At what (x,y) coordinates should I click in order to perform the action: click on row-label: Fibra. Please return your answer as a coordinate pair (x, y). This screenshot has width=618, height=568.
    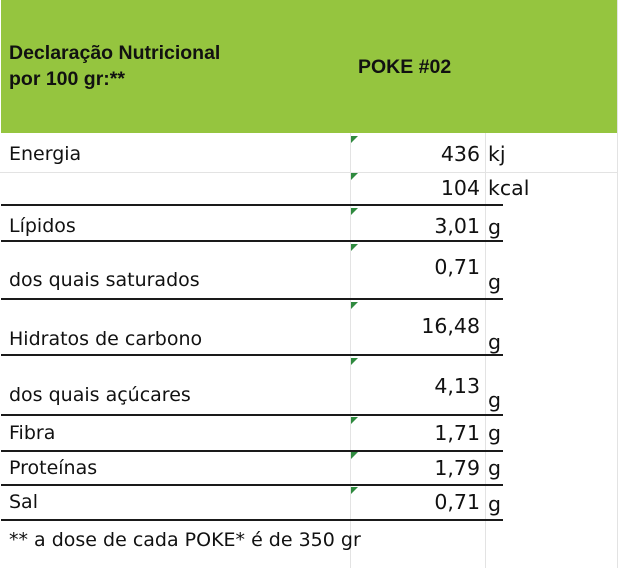
    Looking at the image, I should click on (32, 433).